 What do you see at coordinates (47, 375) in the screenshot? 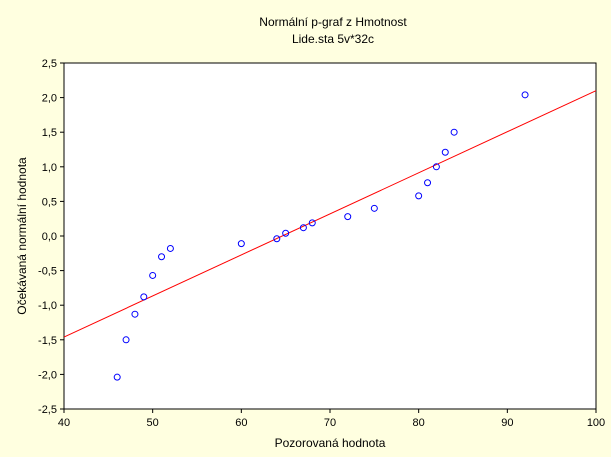
I see `y-tick-label: -2,0` at bounding box center [47, 375].